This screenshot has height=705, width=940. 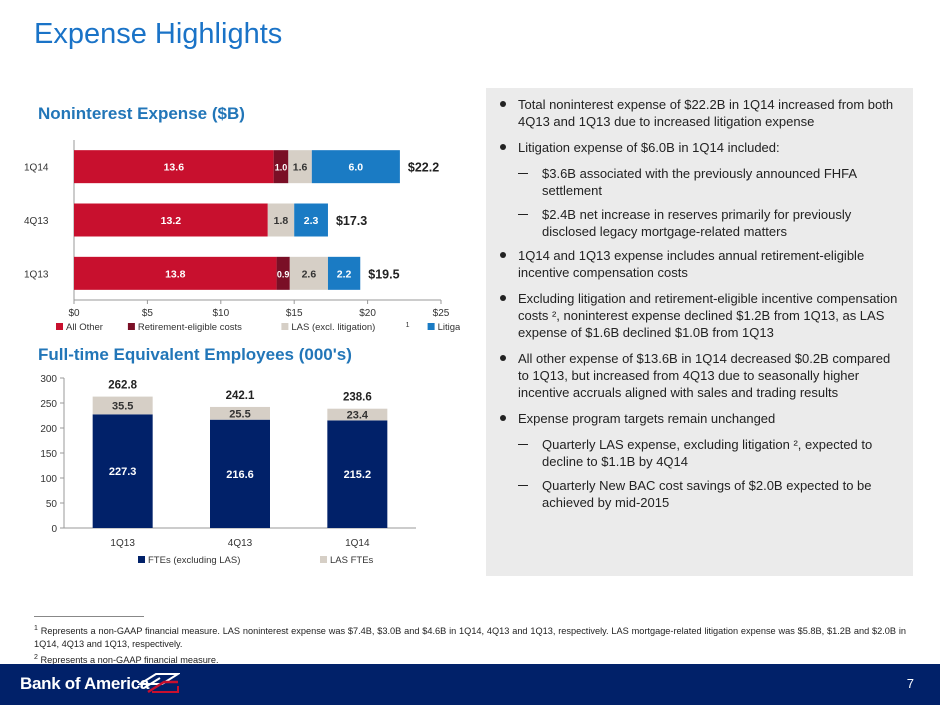 I want to click on legend-label: All Other, so click(x=84, y=327).